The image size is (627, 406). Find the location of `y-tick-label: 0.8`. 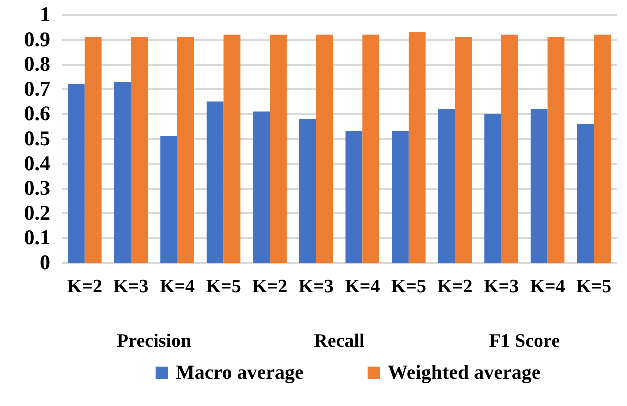

y-tick-label: 0.8 is located at coordinates (37, 64).